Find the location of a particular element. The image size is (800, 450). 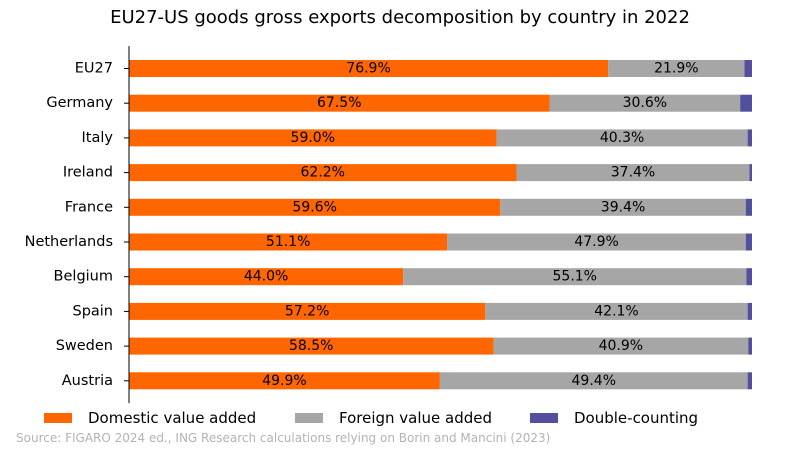

data-label-domestic-value-added-eu27: 76.9% is located at coordinates (368, 69).